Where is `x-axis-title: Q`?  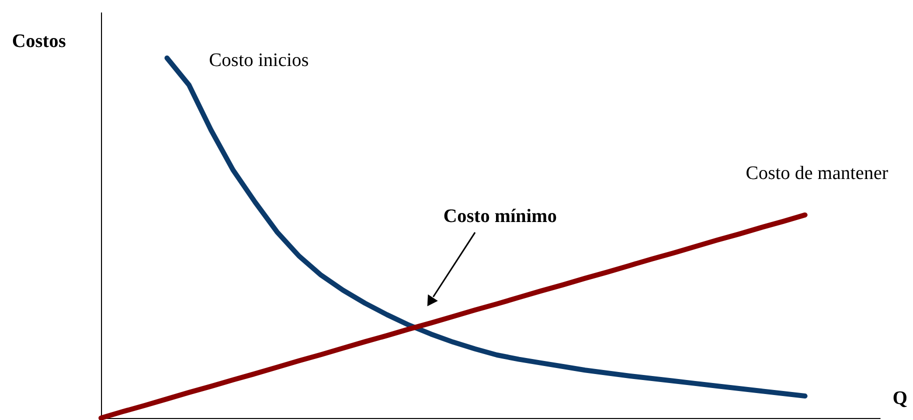 x-axis-title: Q is located at coordinates (900, 398).